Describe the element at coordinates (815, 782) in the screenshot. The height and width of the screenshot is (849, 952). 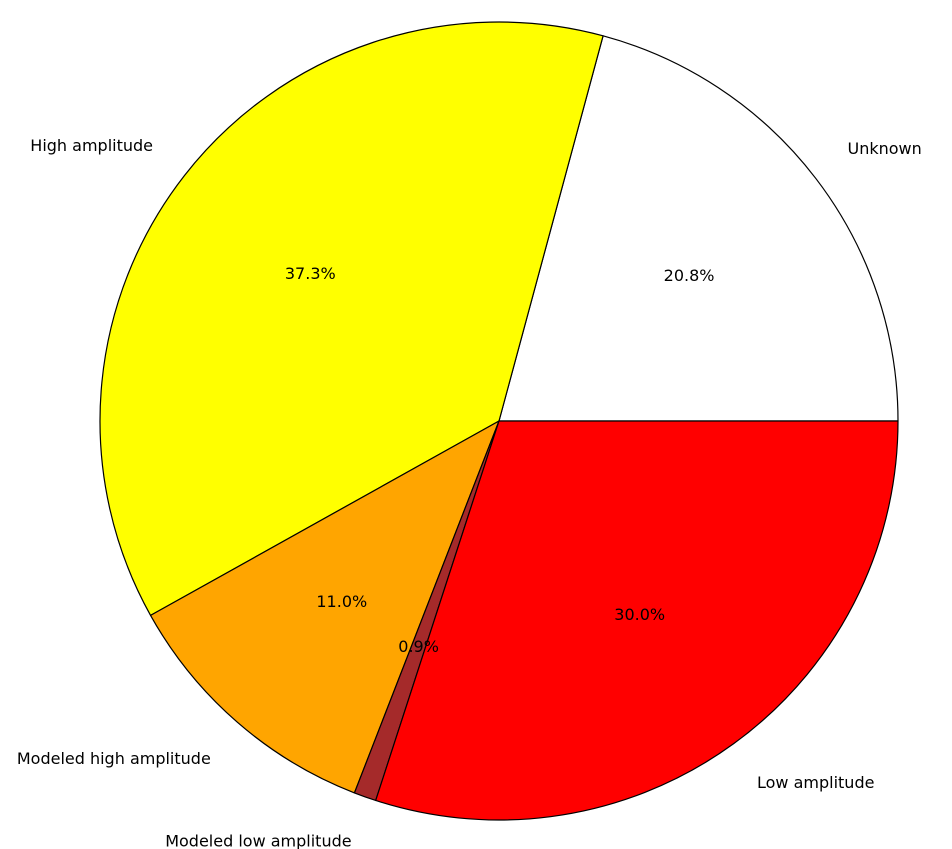
I see `slice-label-low-amplitude: Low amplitude` at that location.